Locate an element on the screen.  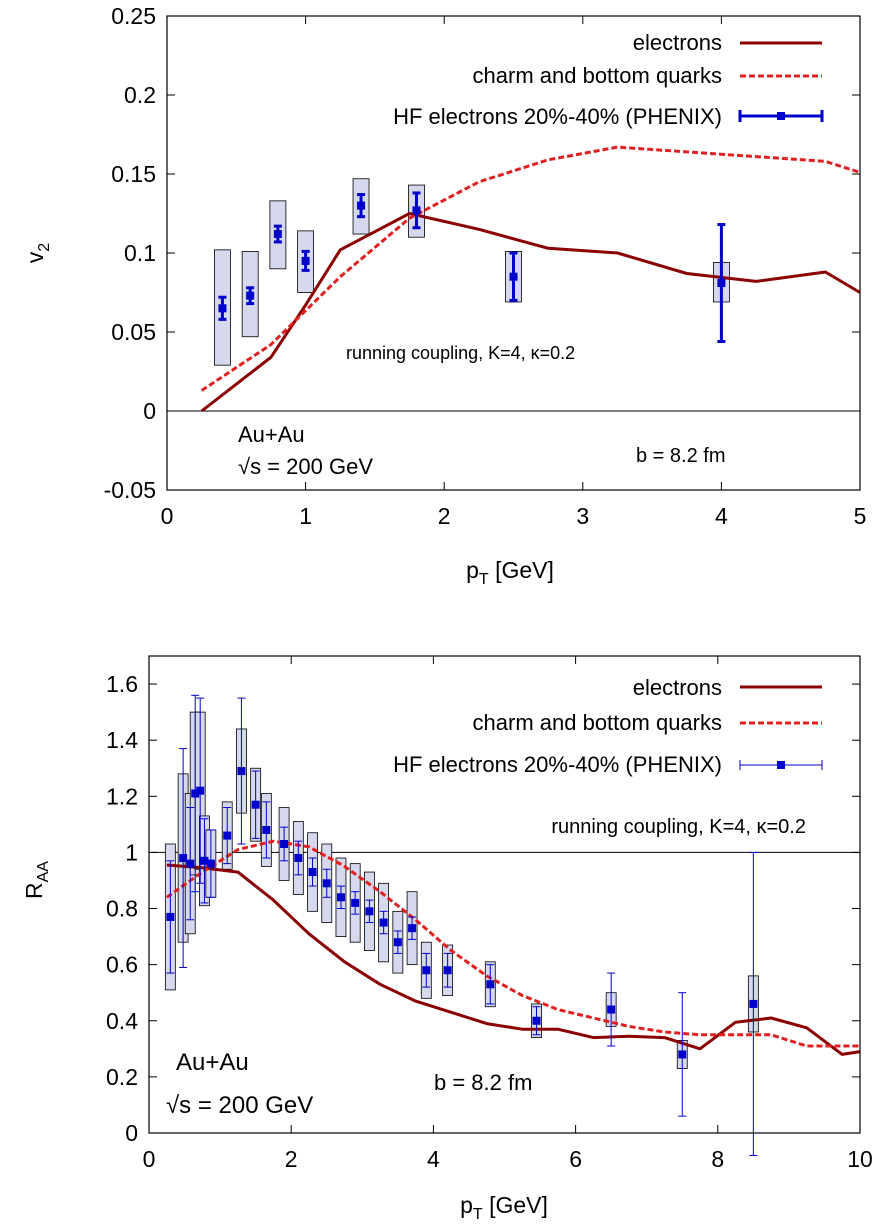
raa-y-tick-label: 0.2 is located at coordinates (122, 1077).